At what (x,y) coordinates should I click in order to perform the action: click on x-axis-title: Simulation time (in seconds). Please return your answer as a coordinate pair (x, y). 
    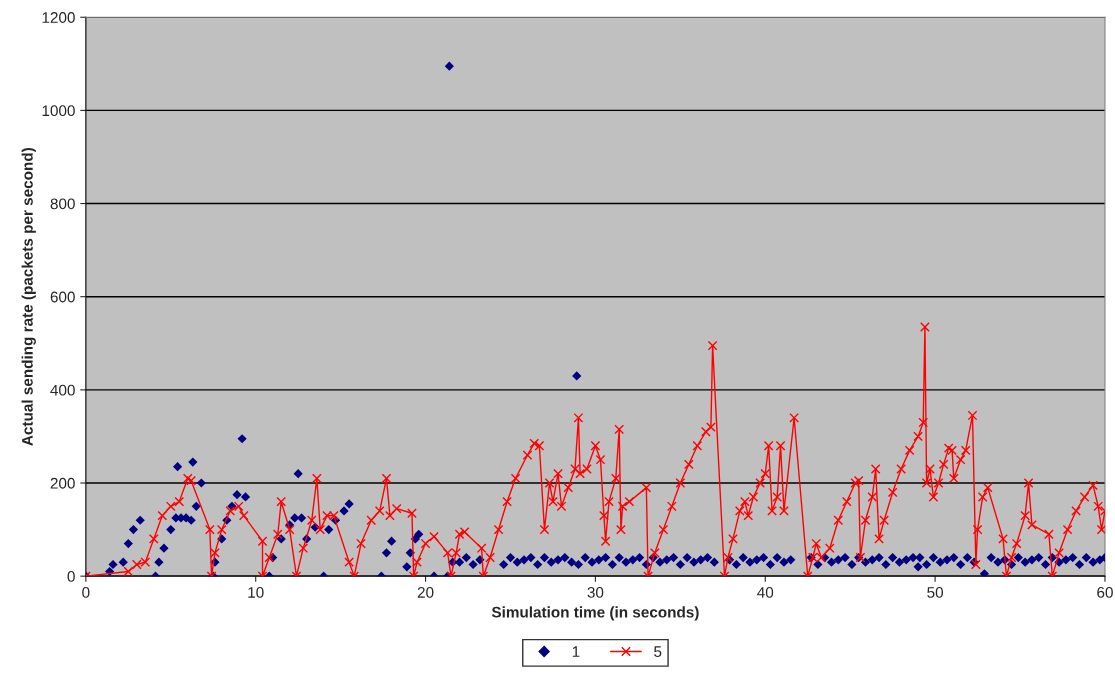
    Looking at the image, I should click on (595, 613).